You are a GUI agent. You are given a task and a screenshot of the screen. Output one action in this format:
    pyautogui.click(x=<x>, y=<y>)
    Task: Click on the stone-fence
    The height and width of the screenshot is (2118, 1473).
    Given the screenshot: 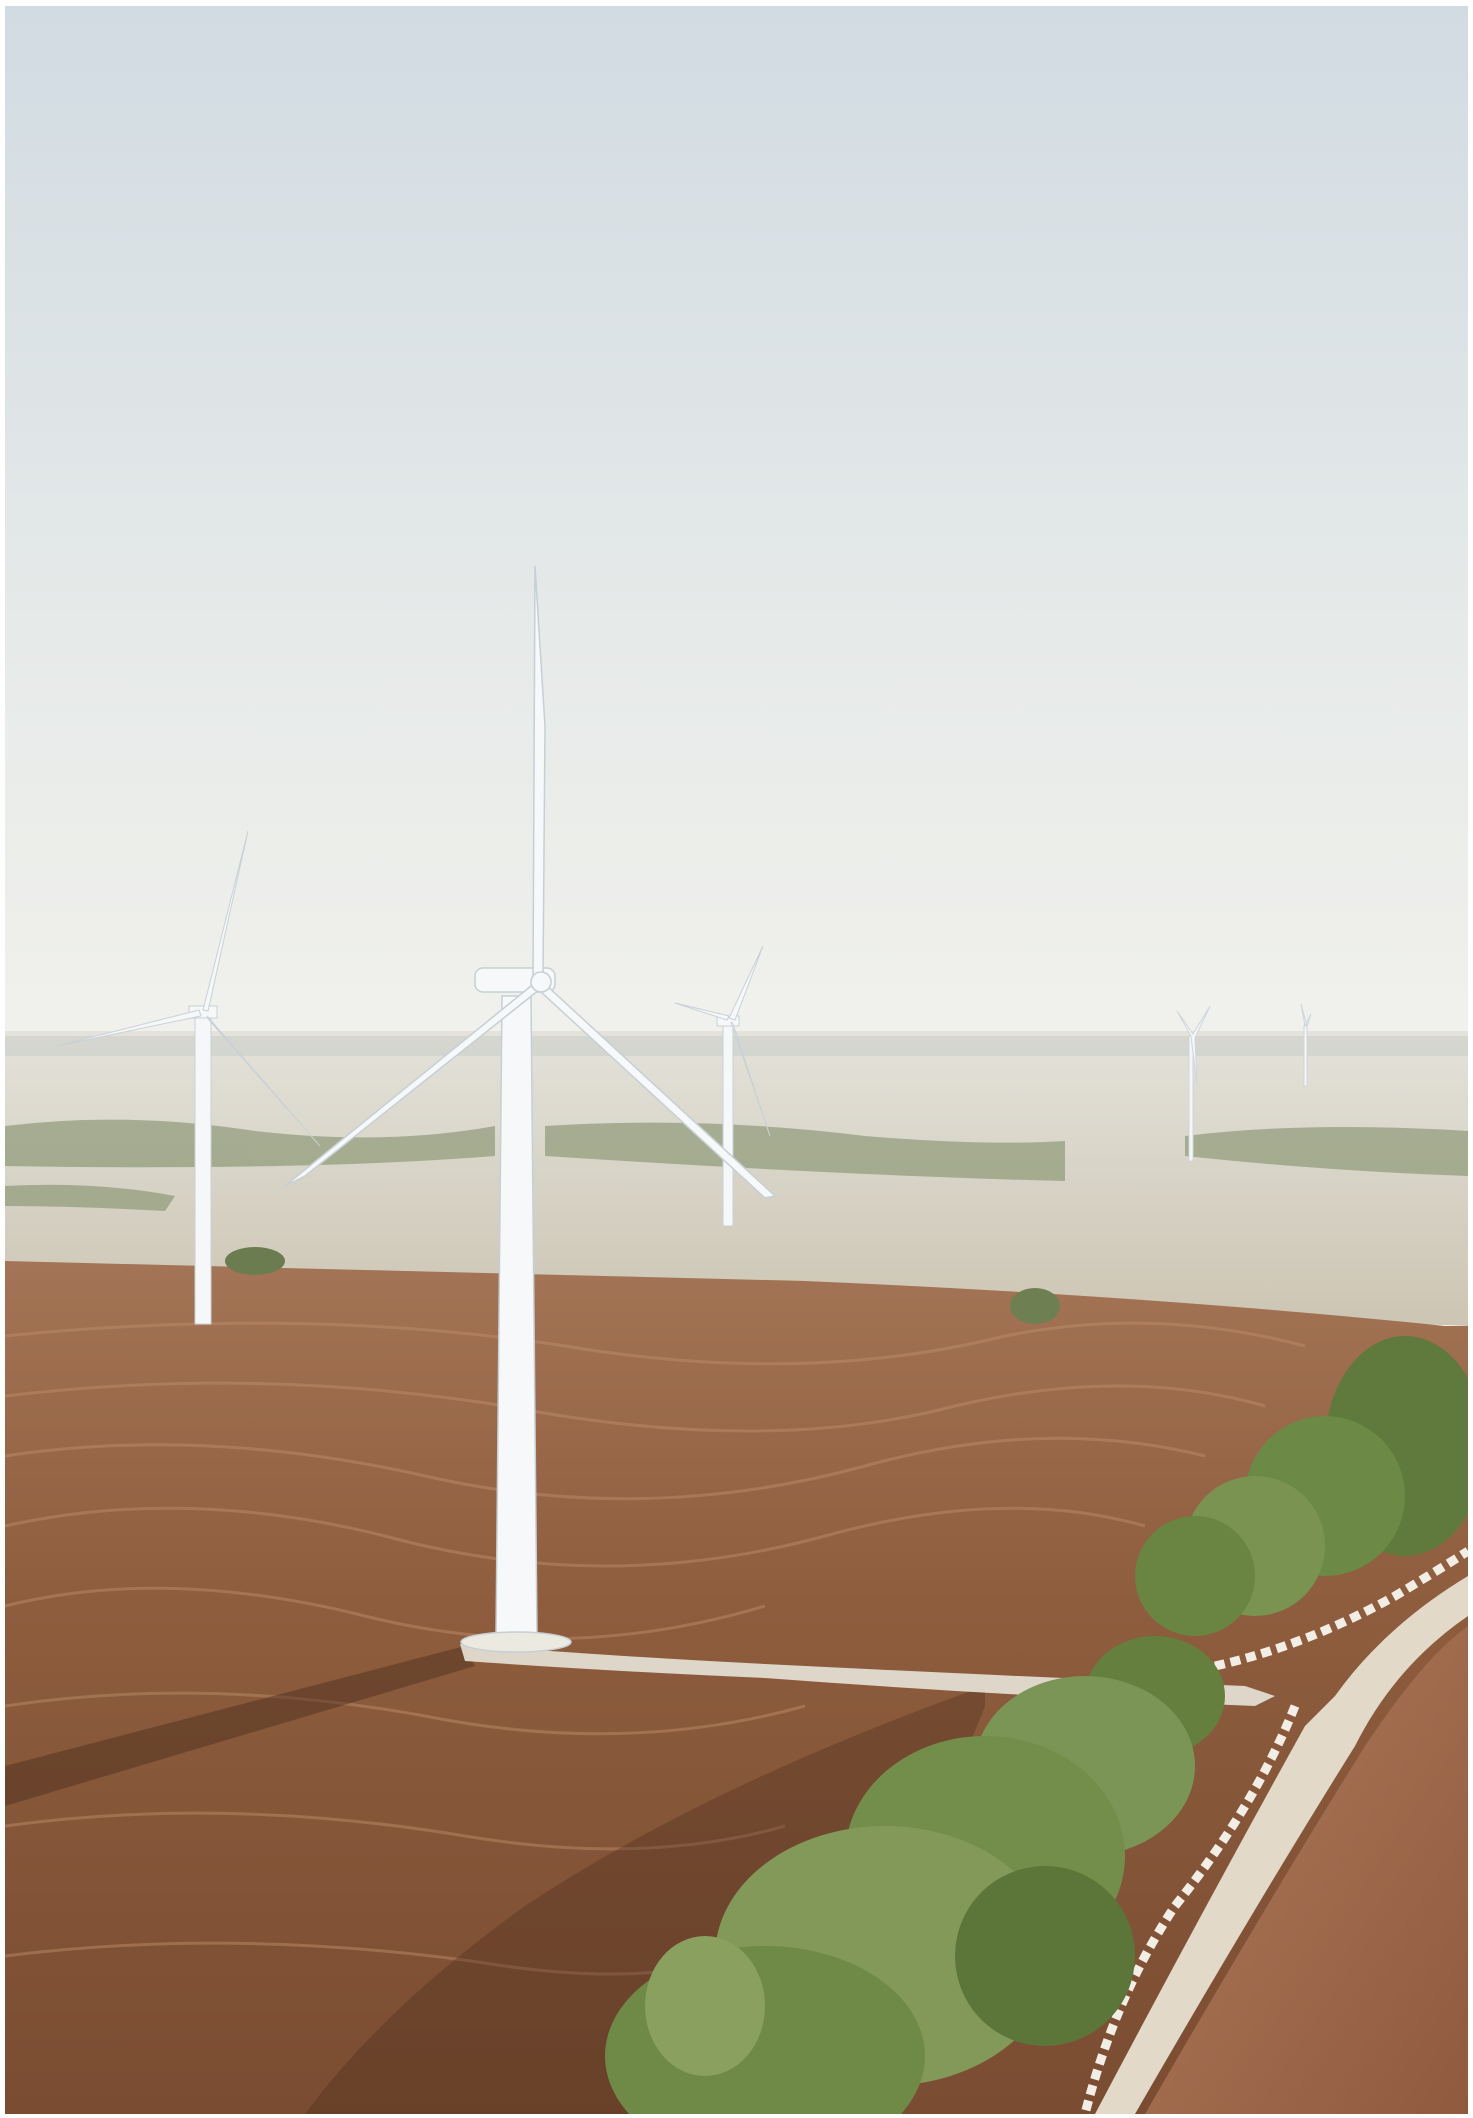 What is the action you would take?
    pyautogui.click(x=1274, y=1830)
    